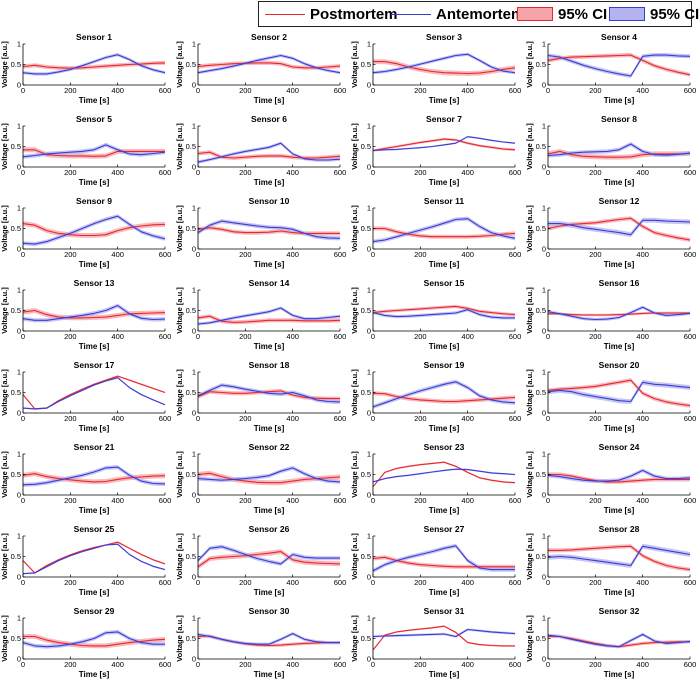 The width and height of the screenshot is (700, 686). Describe the element at coordinates (627, 14) in the screenshot. I see `legend-swatch-antemortem-ci` at that location.